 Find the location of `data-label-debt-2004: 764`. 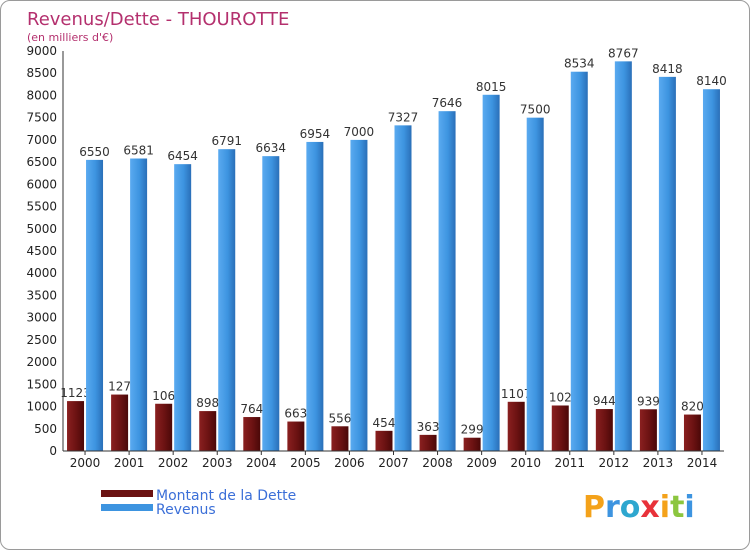

data-label-debt-2004: 764 is located at coordinates (251, 409).